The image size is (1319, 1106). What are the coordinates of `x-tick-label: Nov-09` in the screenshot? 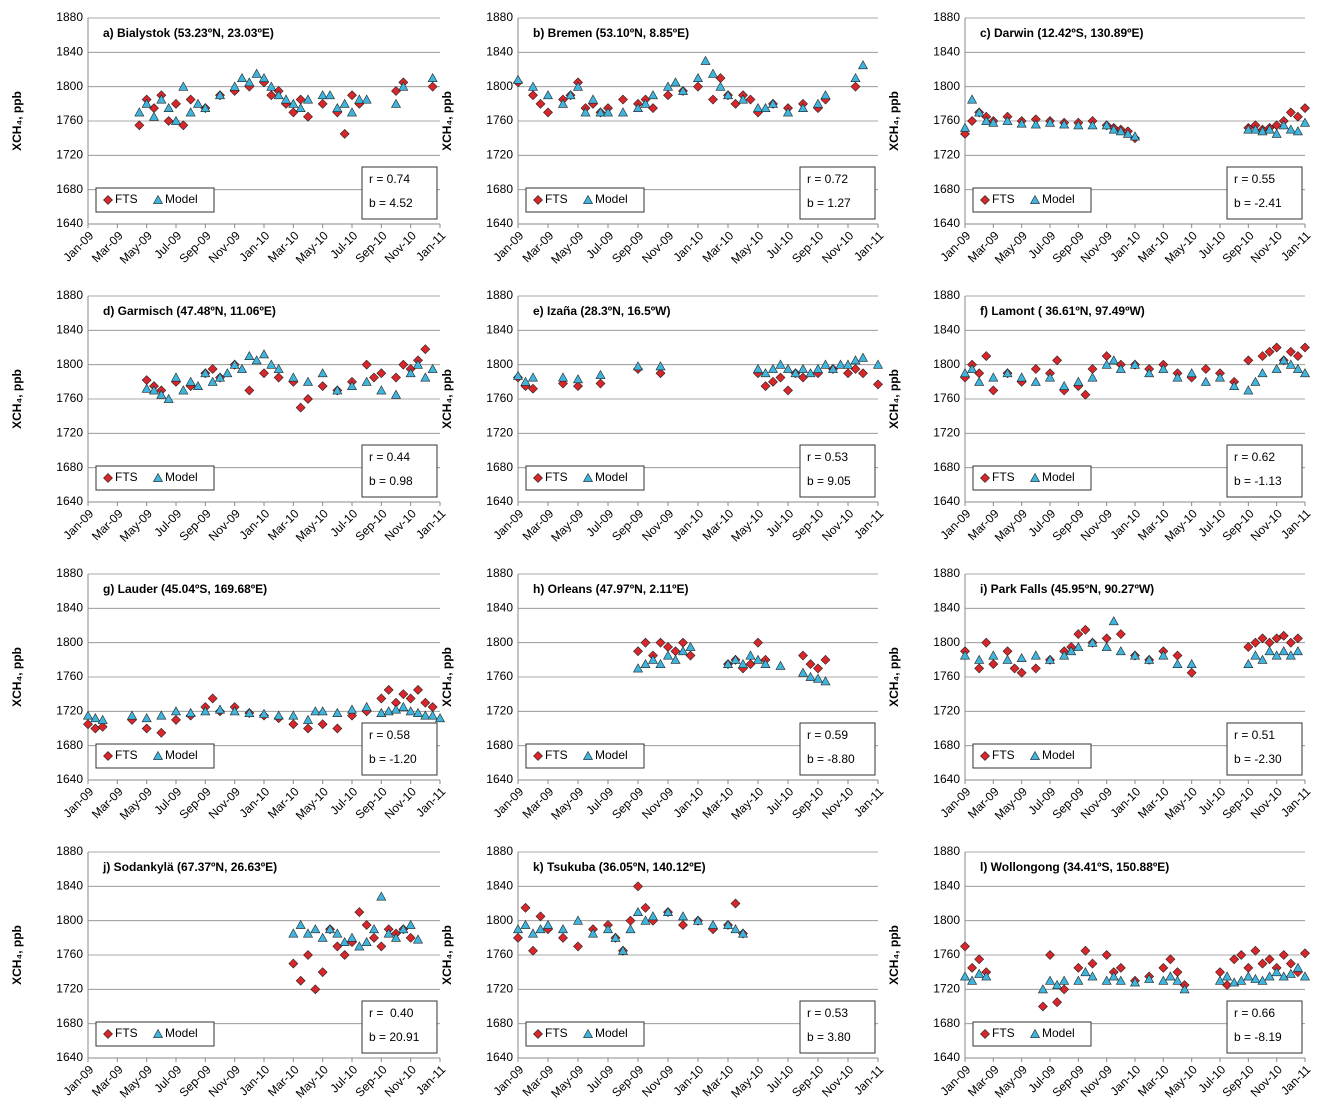 It's located at (224, 246).